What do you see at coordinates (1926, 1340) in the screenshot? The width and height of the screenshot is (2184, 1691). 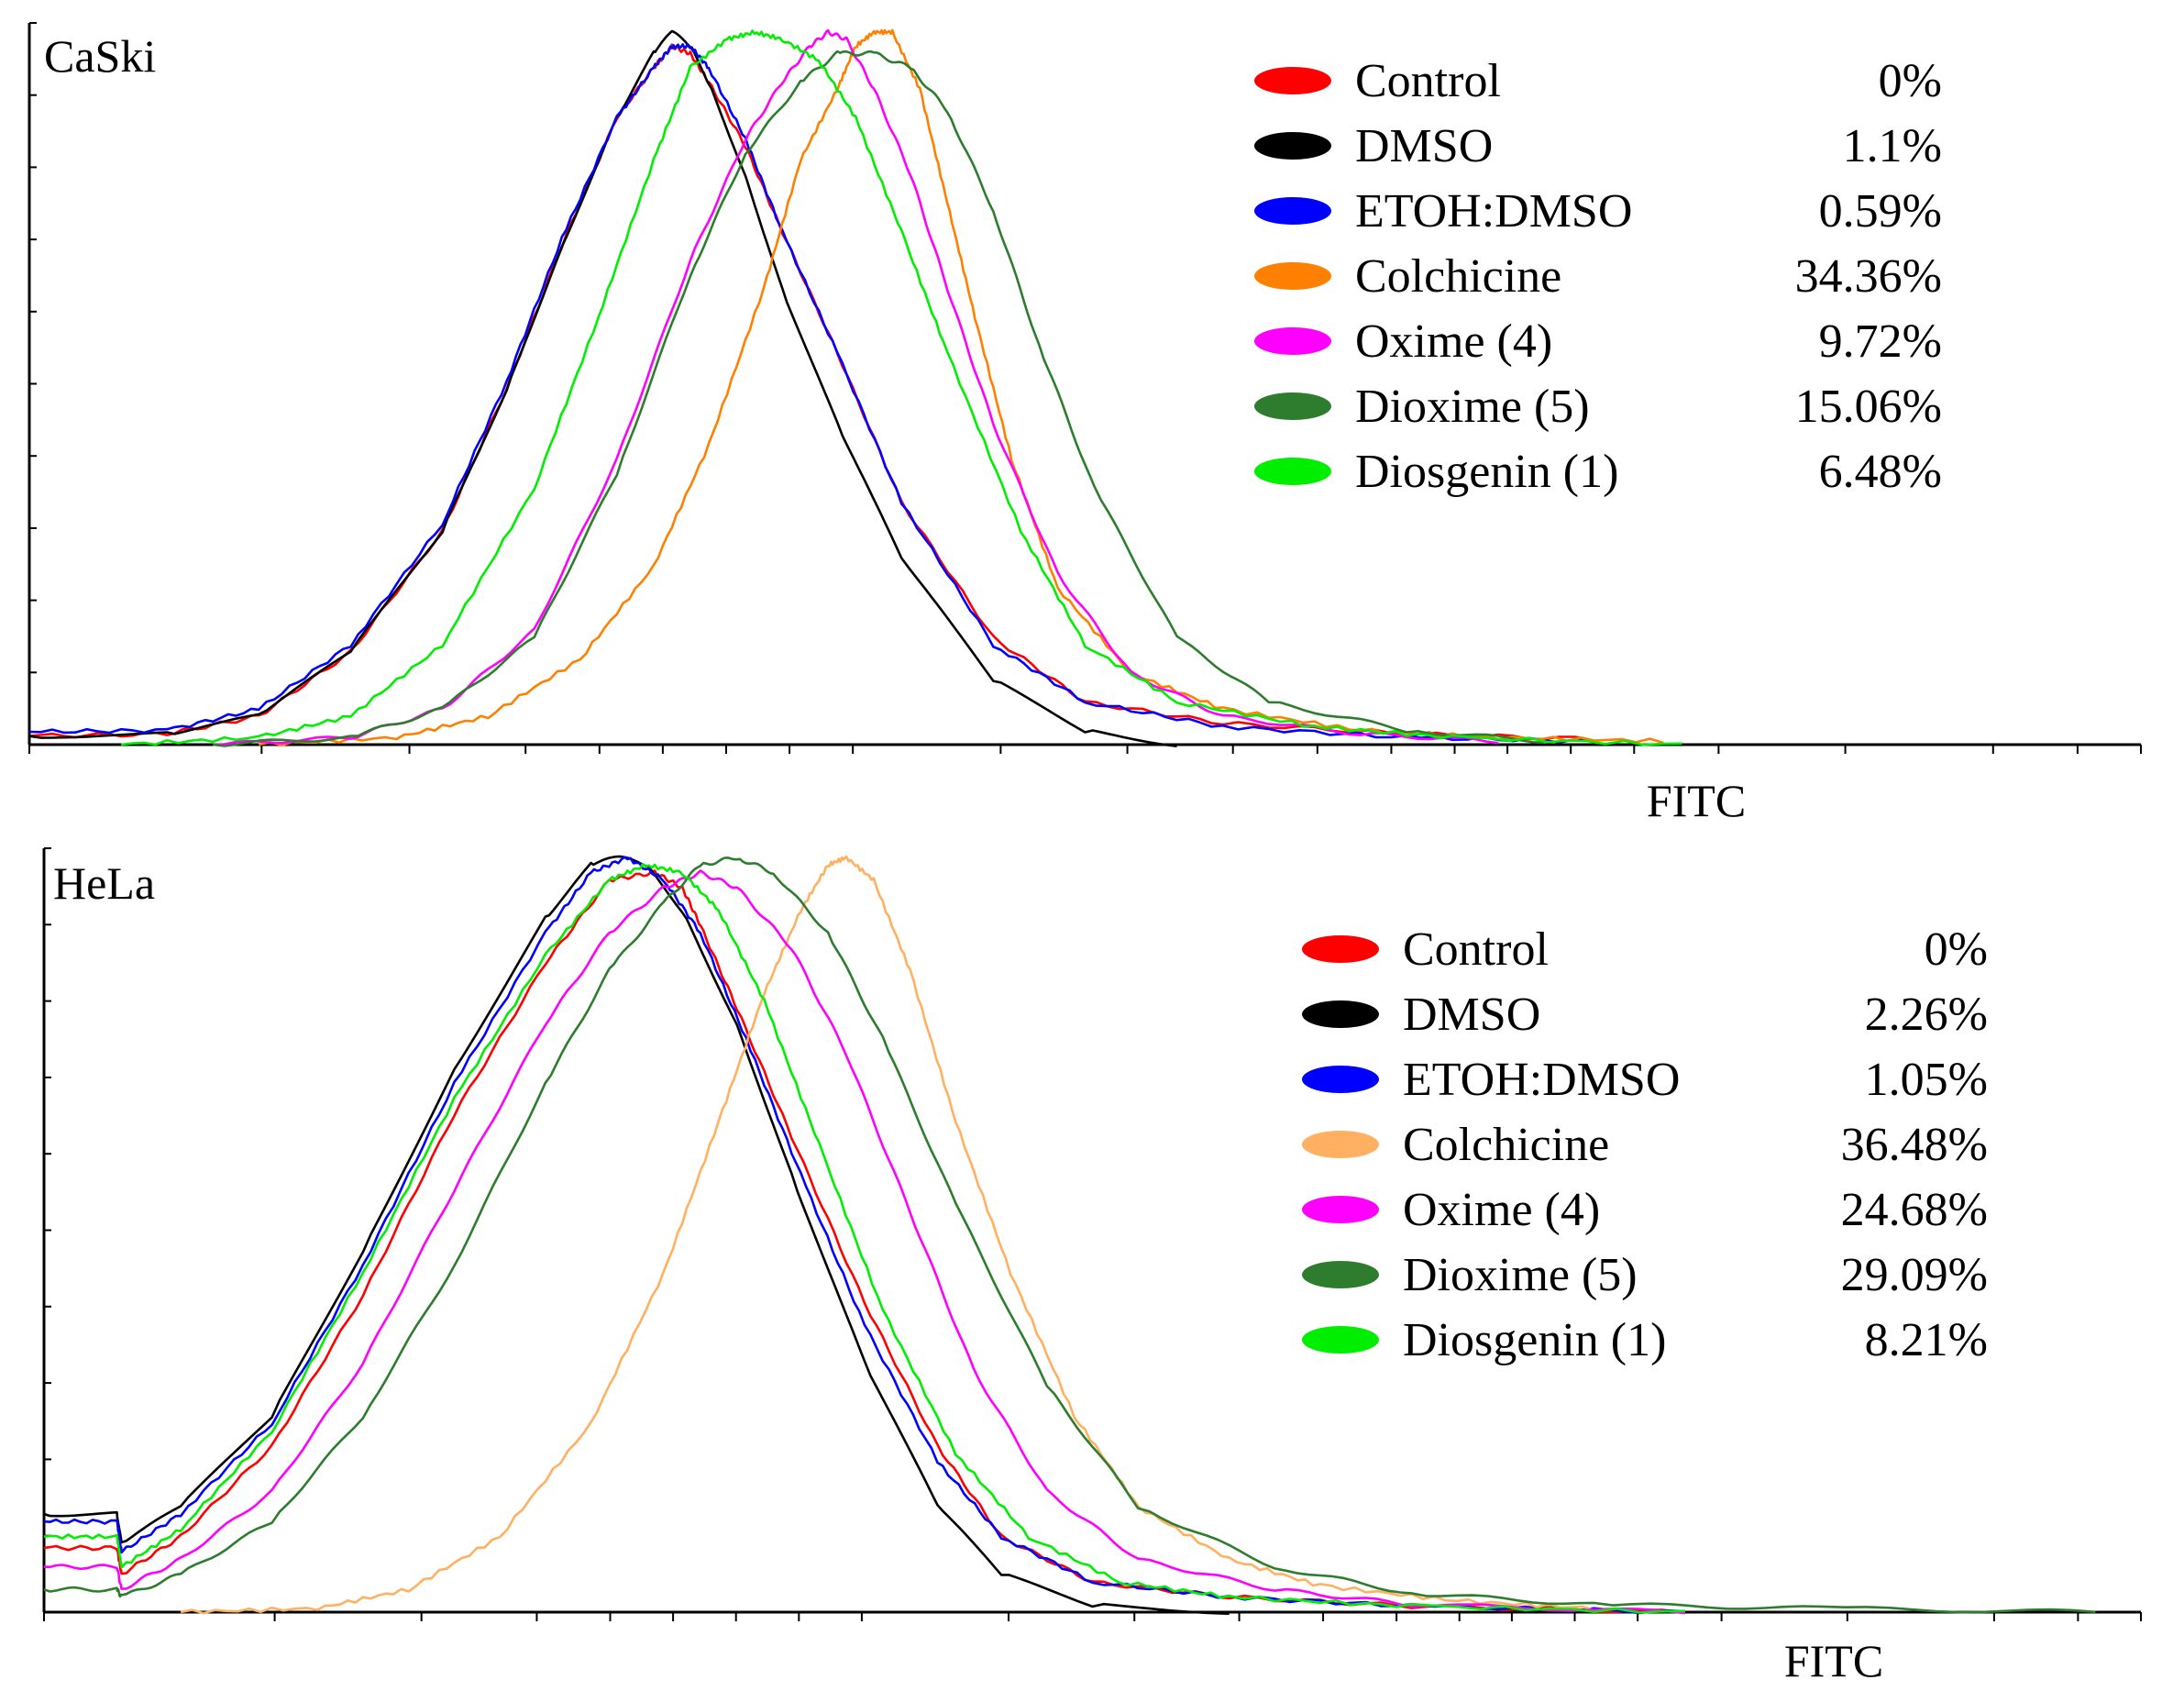 I see `legend-percent-diosgenin-1: 8.21%` at bounding box center [1926, 1340].